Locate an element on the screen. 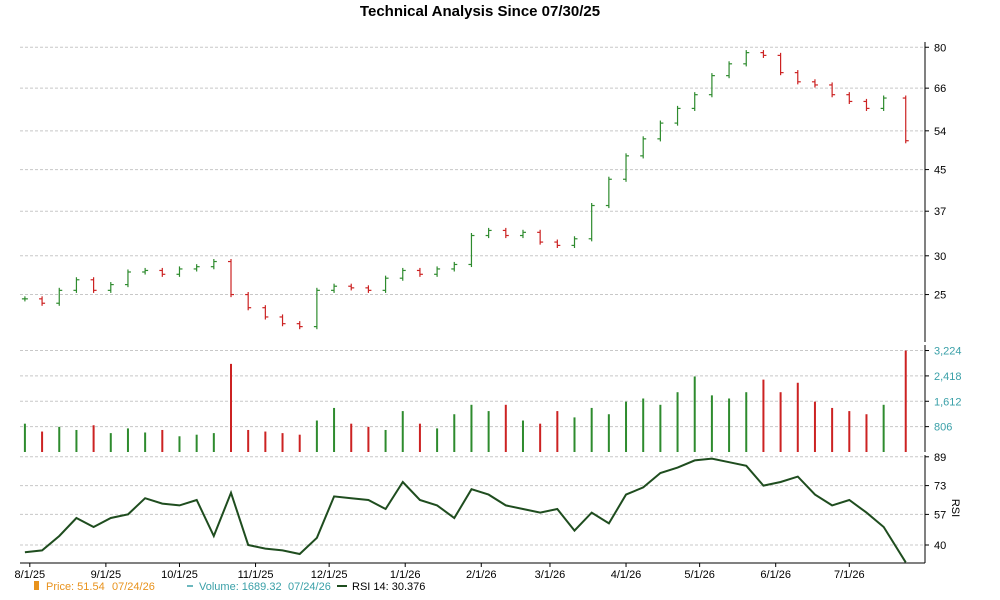 Image resolution: width=1000 pixels, height=600 pixels. volume-grid: 806 1,612 2,418 3,224 is located at coordinates (491, 390).